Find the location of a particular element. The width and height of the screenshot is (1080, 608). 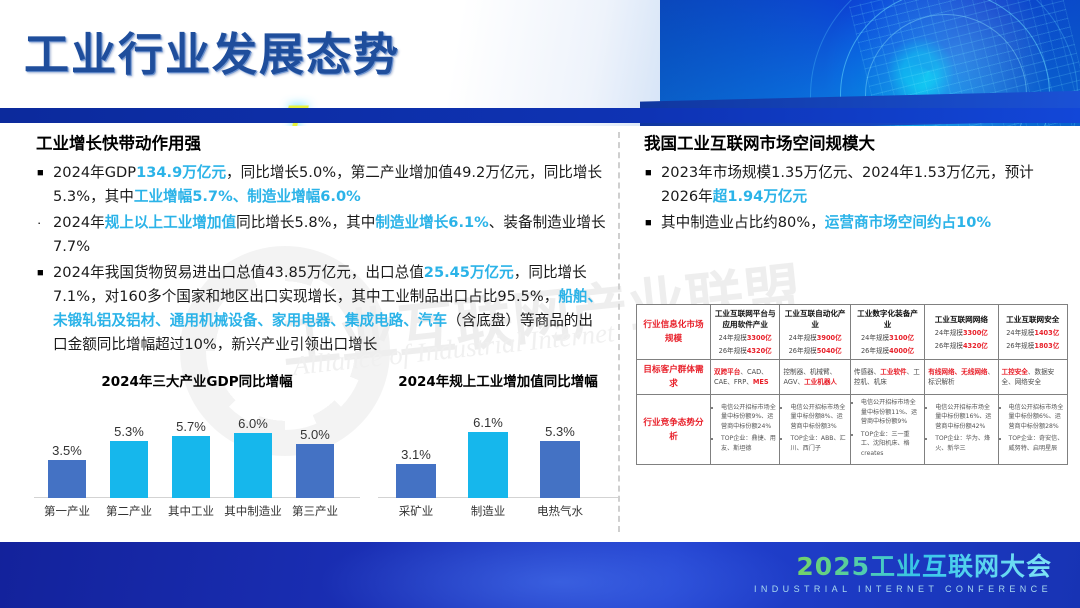

chart-bar-value-label: 6.1% is located at coordinates (488, 422).